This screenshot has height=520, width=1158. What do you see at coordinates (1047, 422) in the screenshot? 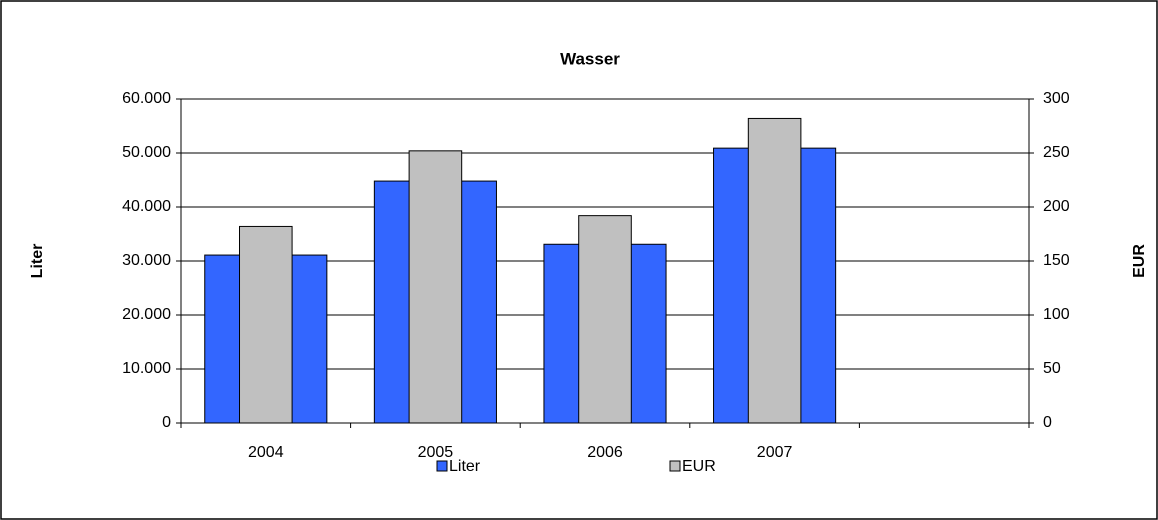
I see `y2-tick-label: 0` at bounding box center [1047, 422].